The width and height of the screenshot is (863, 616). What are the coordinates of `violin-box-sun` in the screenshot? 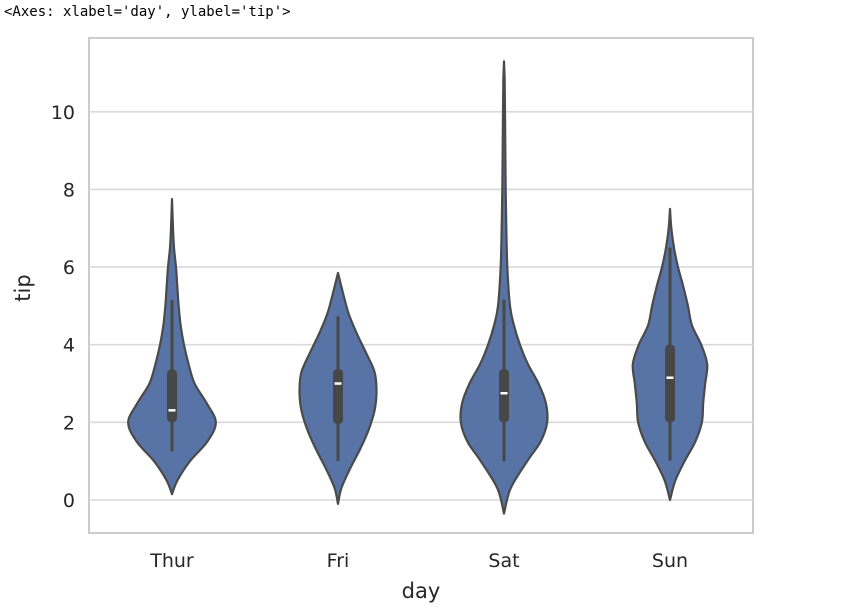 It's located at (670, 383).